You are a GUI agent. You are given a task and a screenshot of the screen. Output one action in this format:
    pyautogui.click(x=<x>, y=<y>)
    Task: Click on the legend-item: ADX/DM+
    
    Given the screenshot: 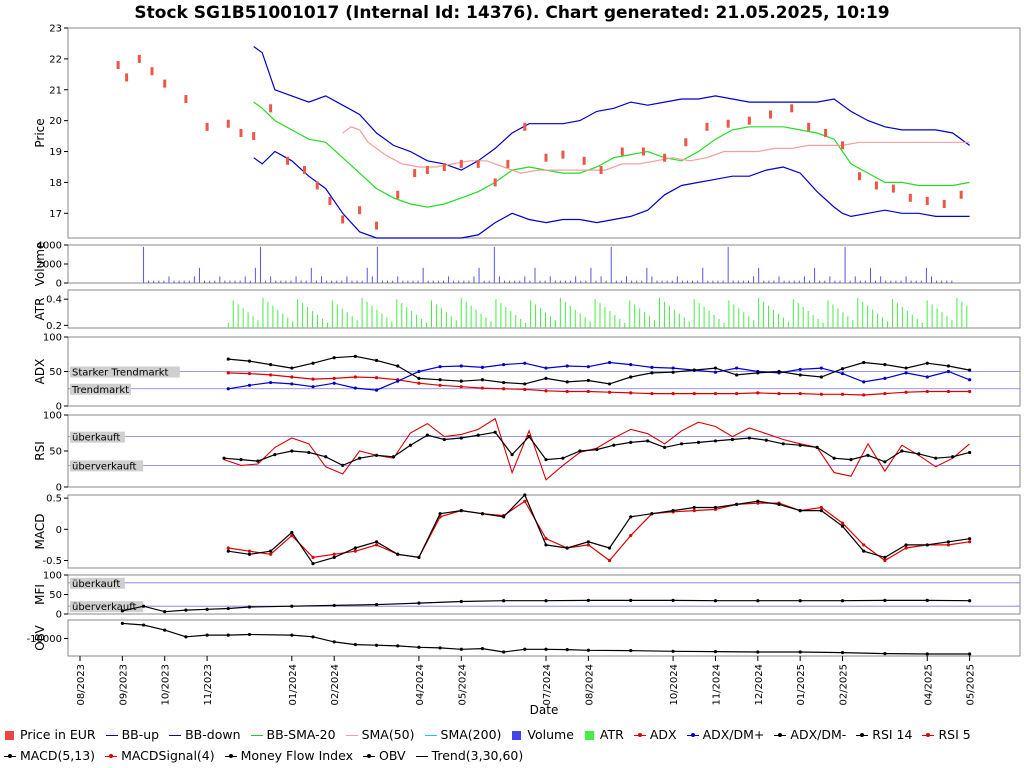 What is the action you would take?
    pyautogui.click(x=725, y=734)
    